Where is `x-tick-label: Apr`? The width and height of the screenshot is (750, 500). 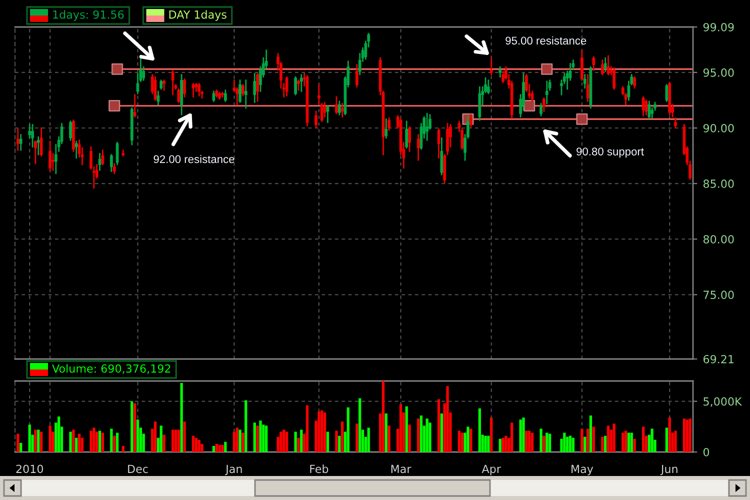 x-tick-label: Apr is located at coordinates (491, 470).